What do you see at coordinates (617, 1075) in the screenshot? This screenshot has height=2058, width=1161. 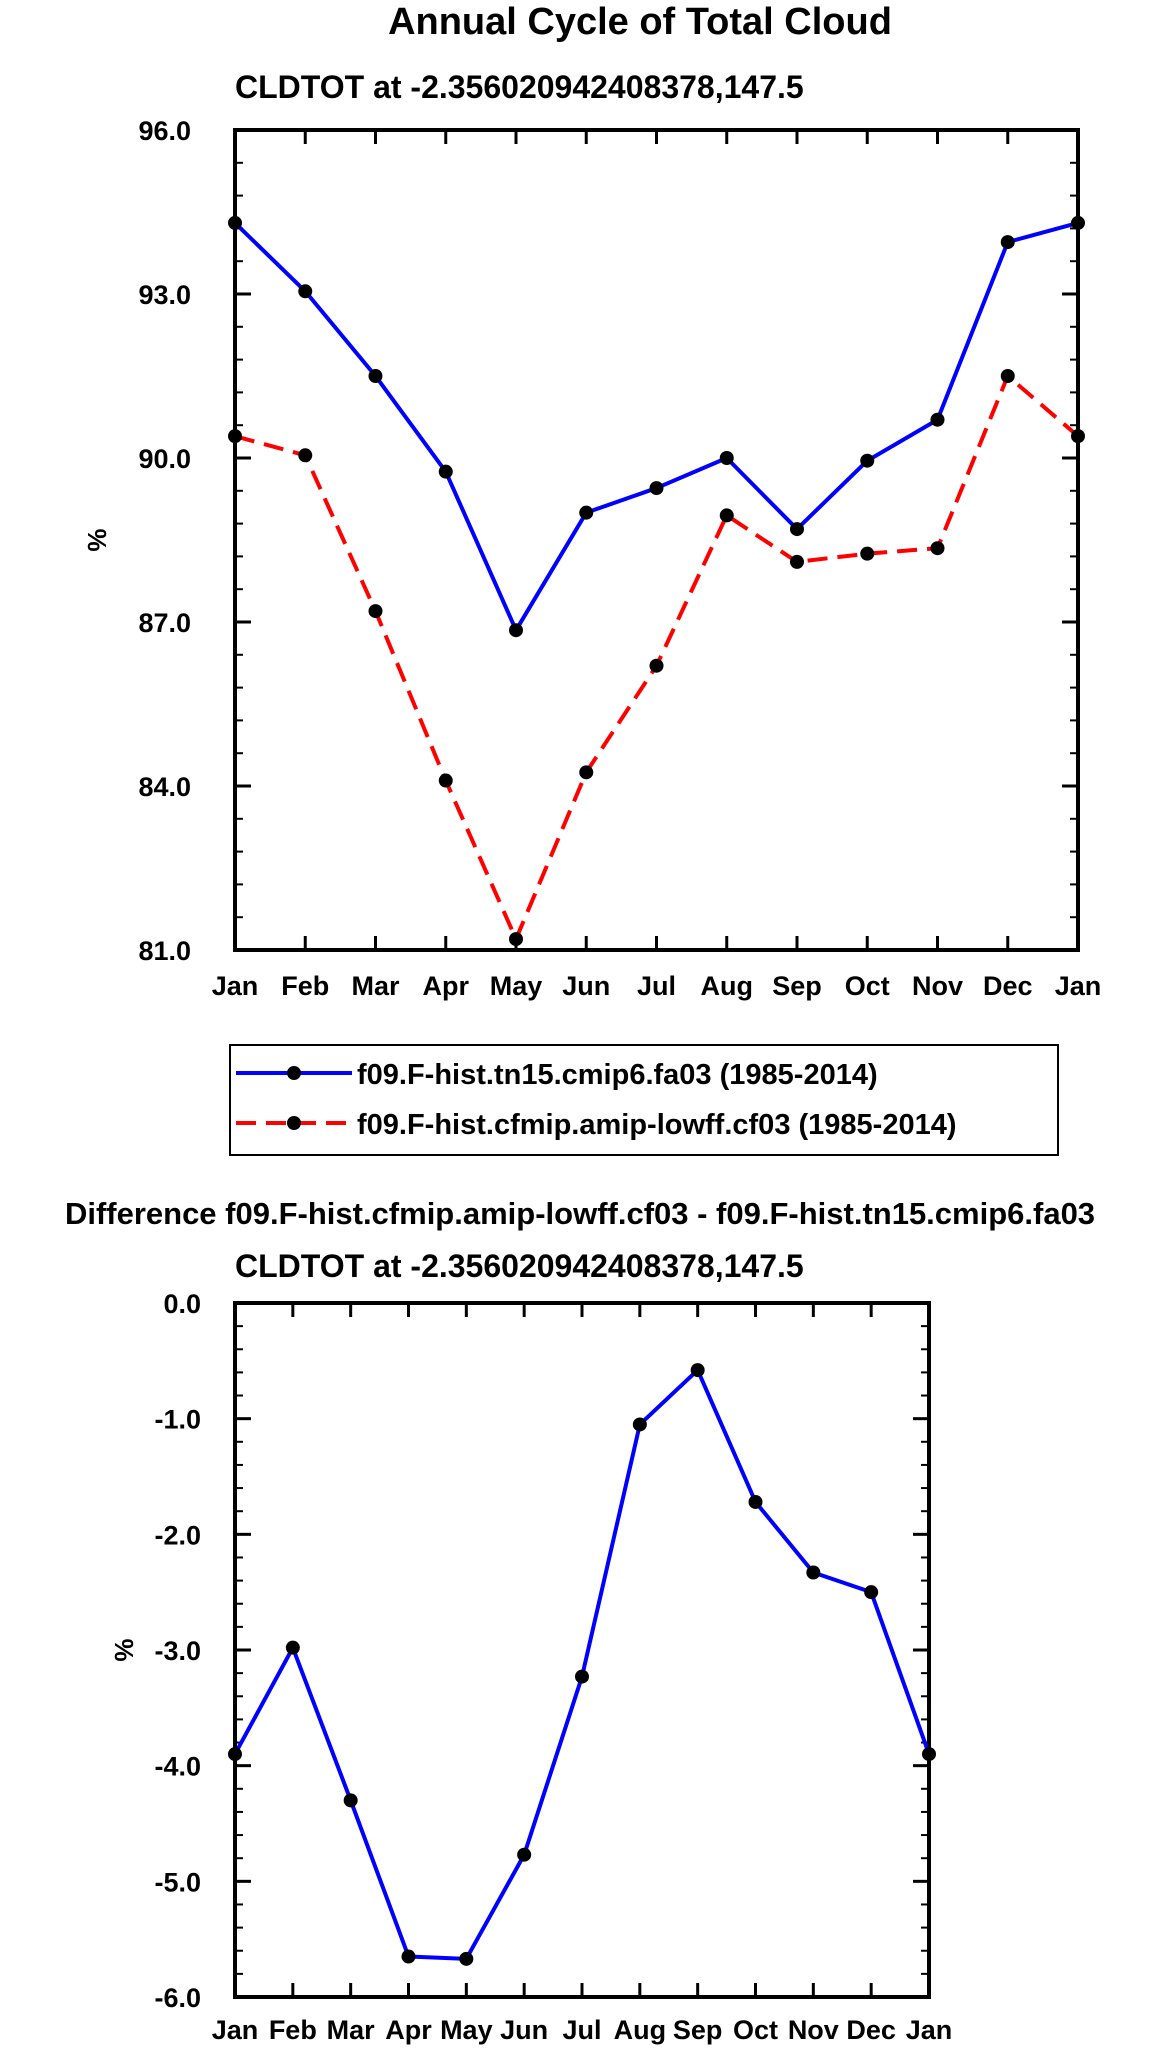 I see `legend-label-cmip6: f09.F-hist.tn15.cmip6.fa03 (1985-2014)` at bounding box center [617, 1075].